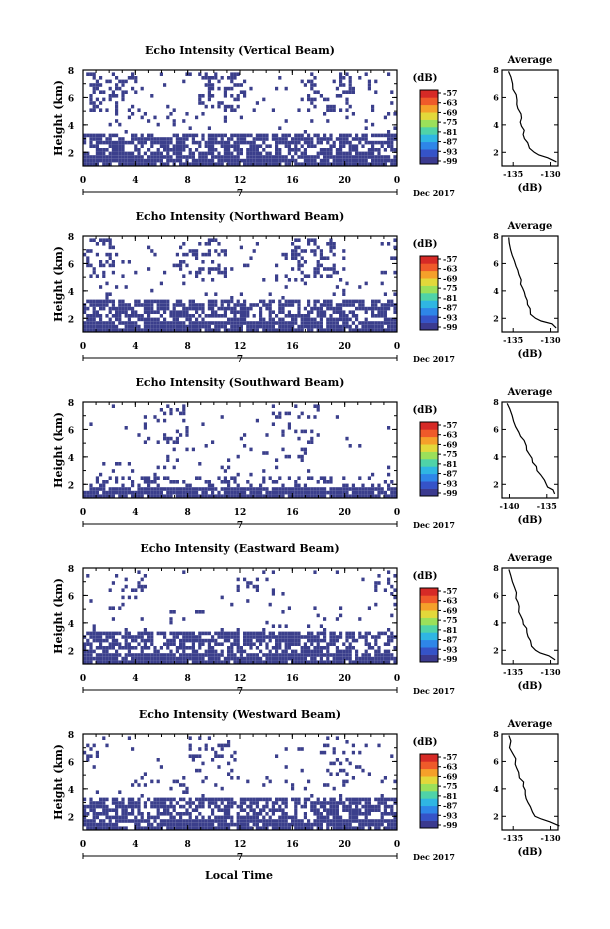  I want to click on profile-y-tick-label: 4, so click(496, 623).